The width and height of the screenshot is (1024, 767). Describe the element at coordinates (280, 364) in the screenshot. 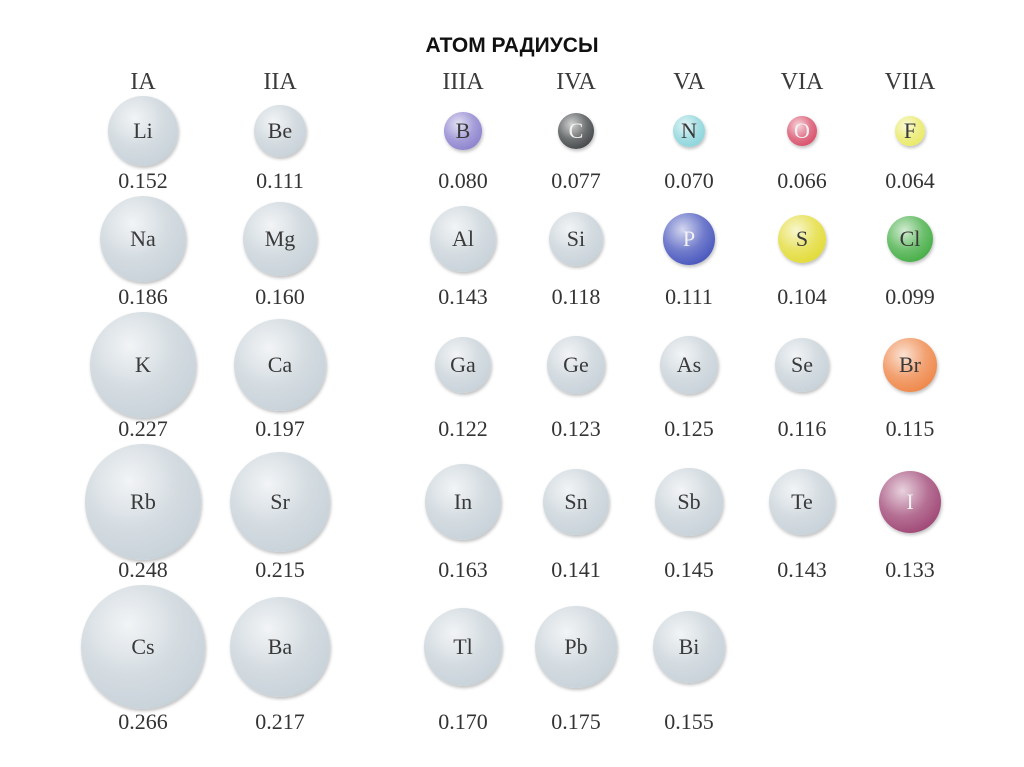

I see `element-symbol: Ca` at that location.